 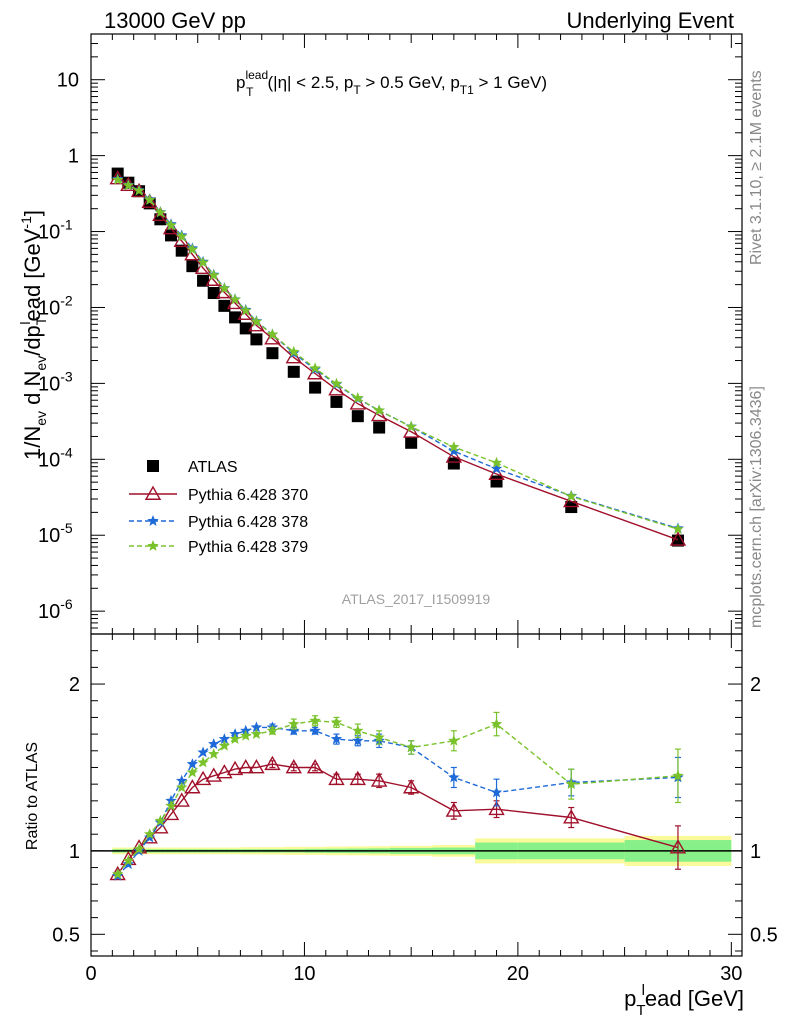 What do you see at coordinates (74, 685) in the screenshot?
I see `ratio-y-tick-label-left-2: 2` at bounding box center [74, 685].